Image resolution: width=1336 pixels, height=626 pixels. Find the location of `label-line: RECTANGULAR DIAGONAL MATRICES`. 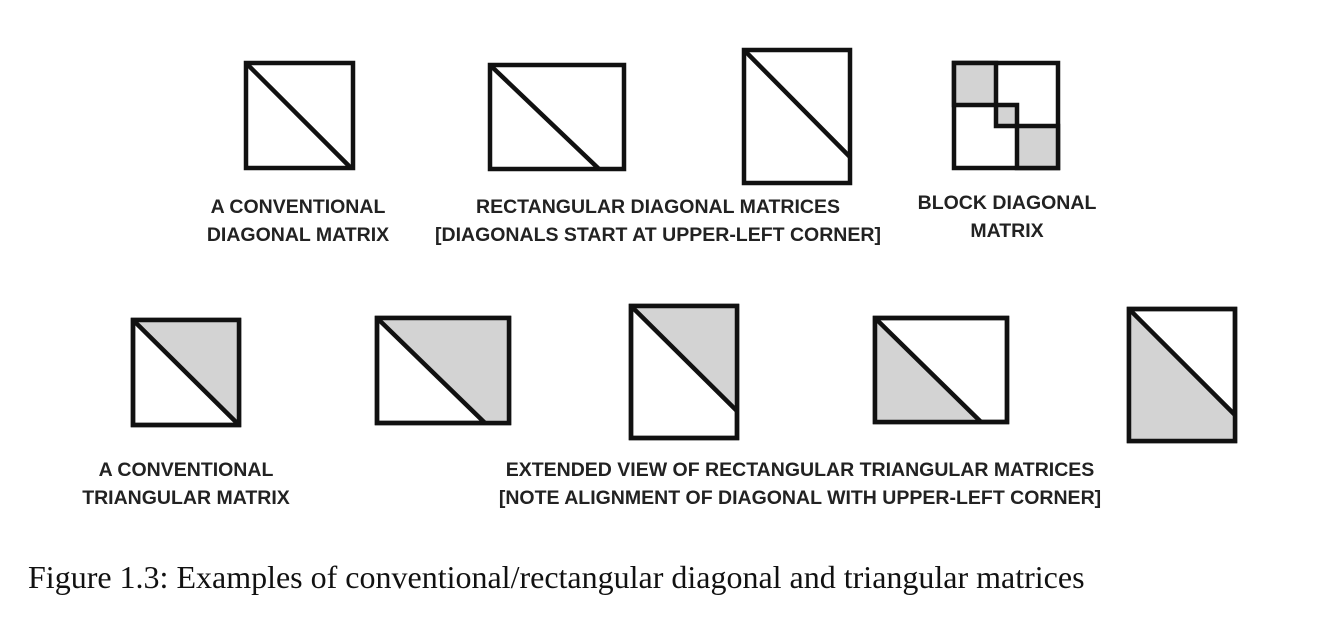

label-line: RECTANGULAR DIAGONAL MATRICES is located at coordinates (658, 207).